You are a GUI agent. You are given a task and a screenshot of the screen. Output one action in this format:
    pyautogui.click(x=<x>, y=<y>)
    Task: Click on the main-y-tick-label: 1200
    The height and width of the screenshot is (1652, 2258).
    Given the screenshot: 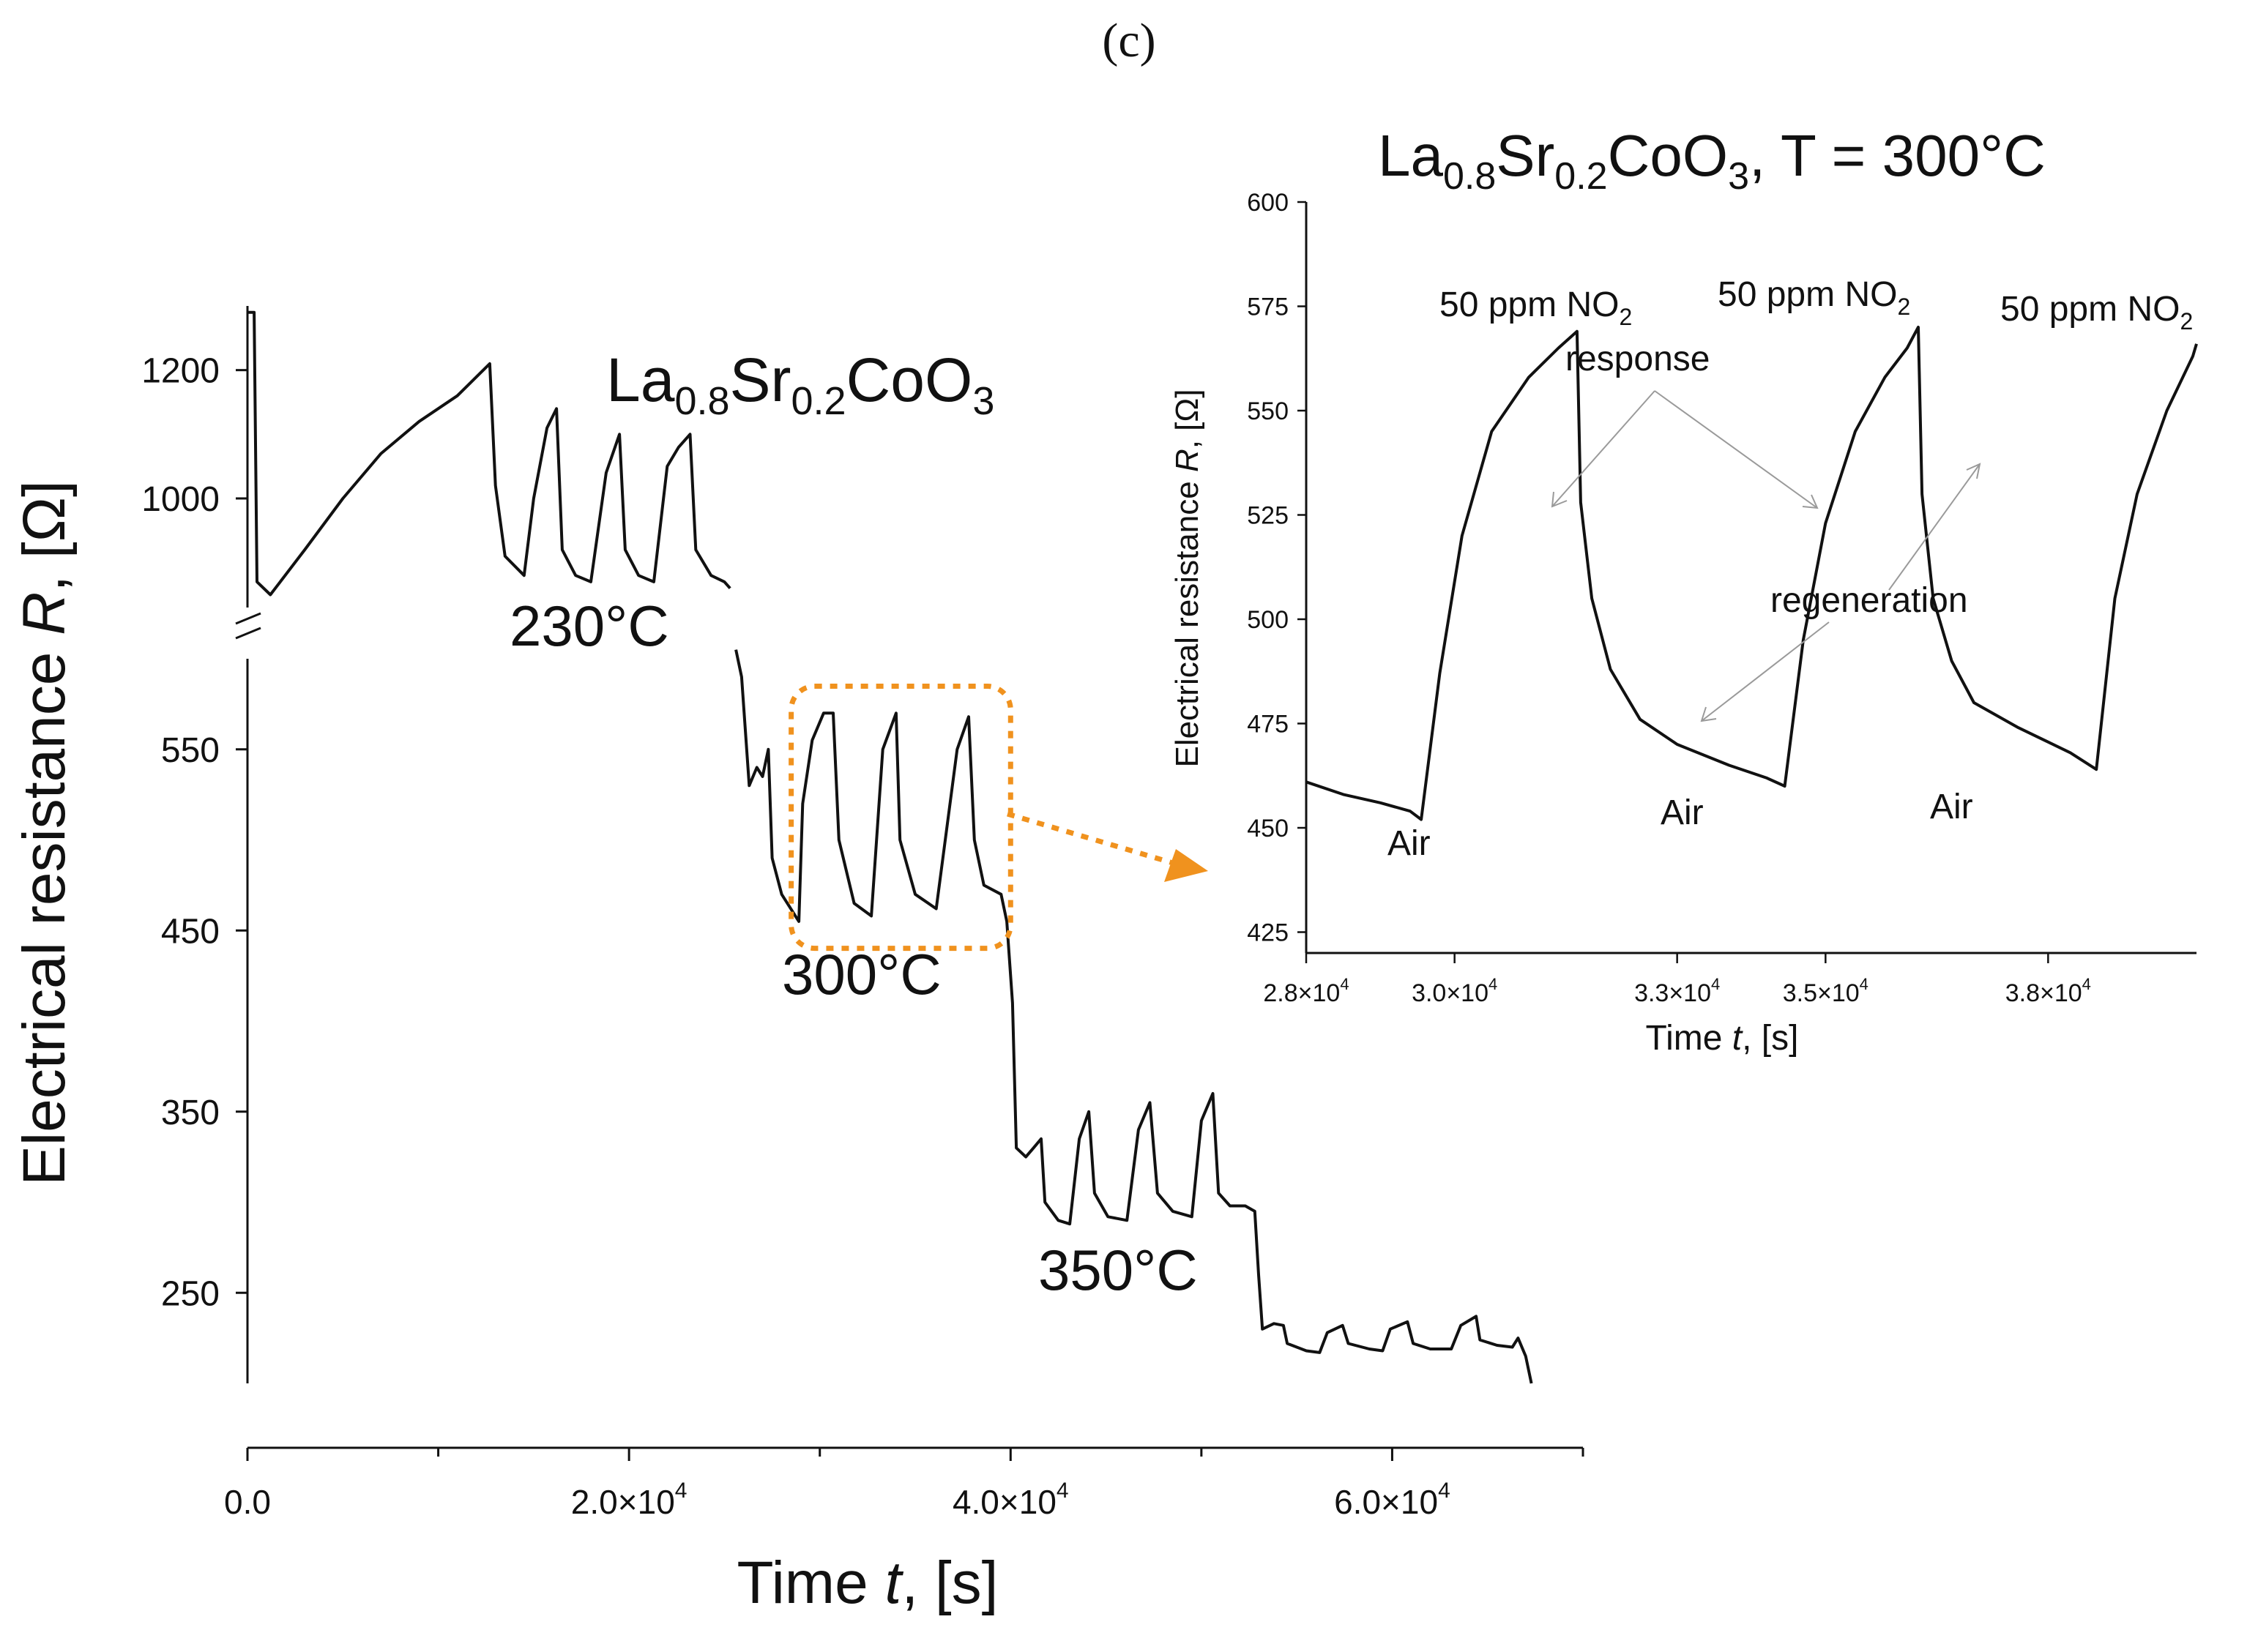 What is the action you would take?
    pyautogui.click(x=180, y=371)
    